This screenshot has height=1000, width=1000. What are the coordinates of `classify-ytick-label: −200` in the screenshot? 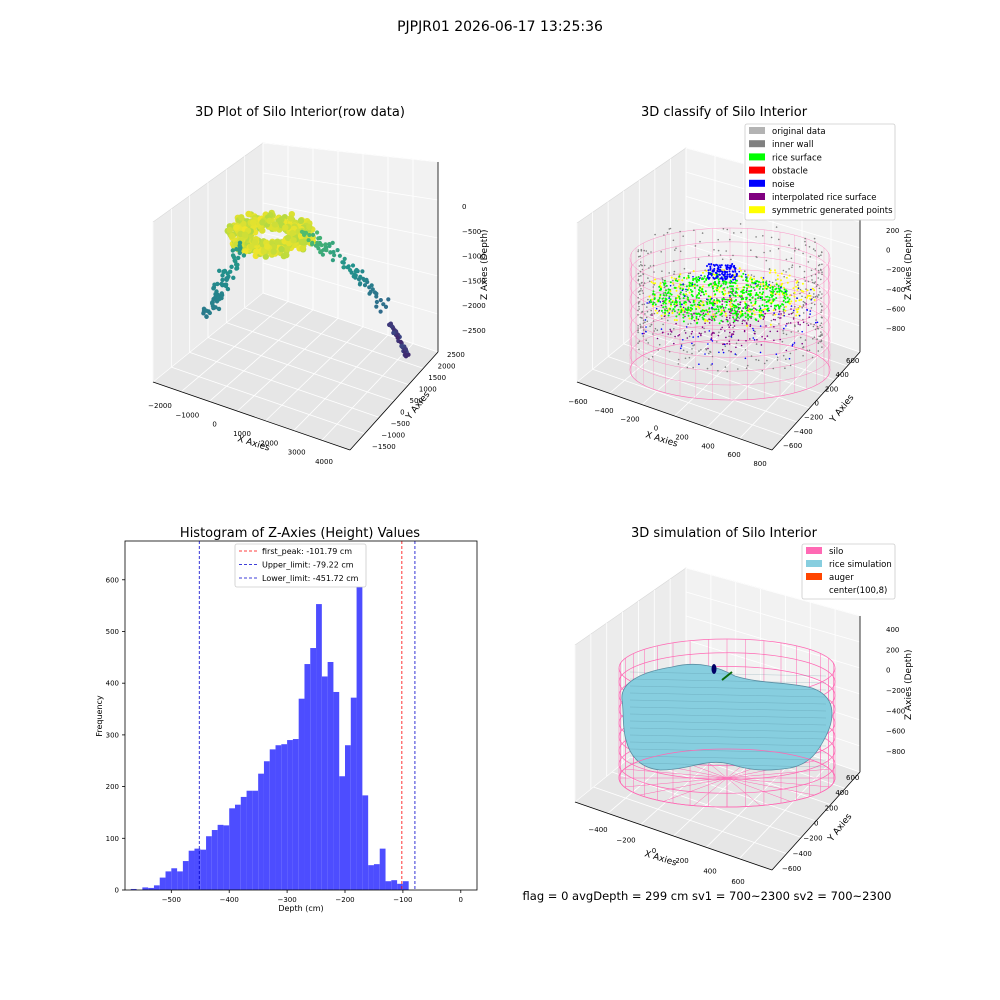 It's located at (813, 418).